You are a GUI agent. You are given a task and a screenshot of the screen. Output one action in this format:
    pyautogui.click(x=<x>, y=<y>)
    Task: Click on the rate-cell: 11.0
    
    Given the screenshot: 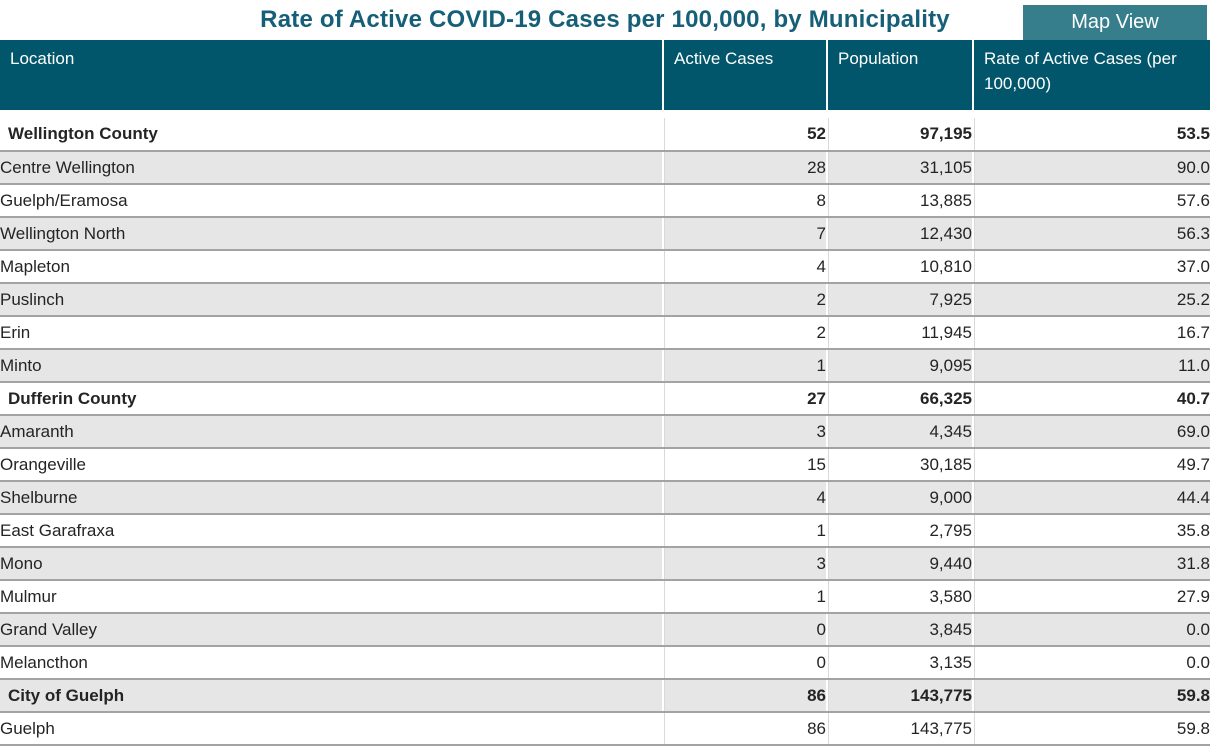 What is the action you would take?
    pyautogui.click(x=1091, y=366)
    